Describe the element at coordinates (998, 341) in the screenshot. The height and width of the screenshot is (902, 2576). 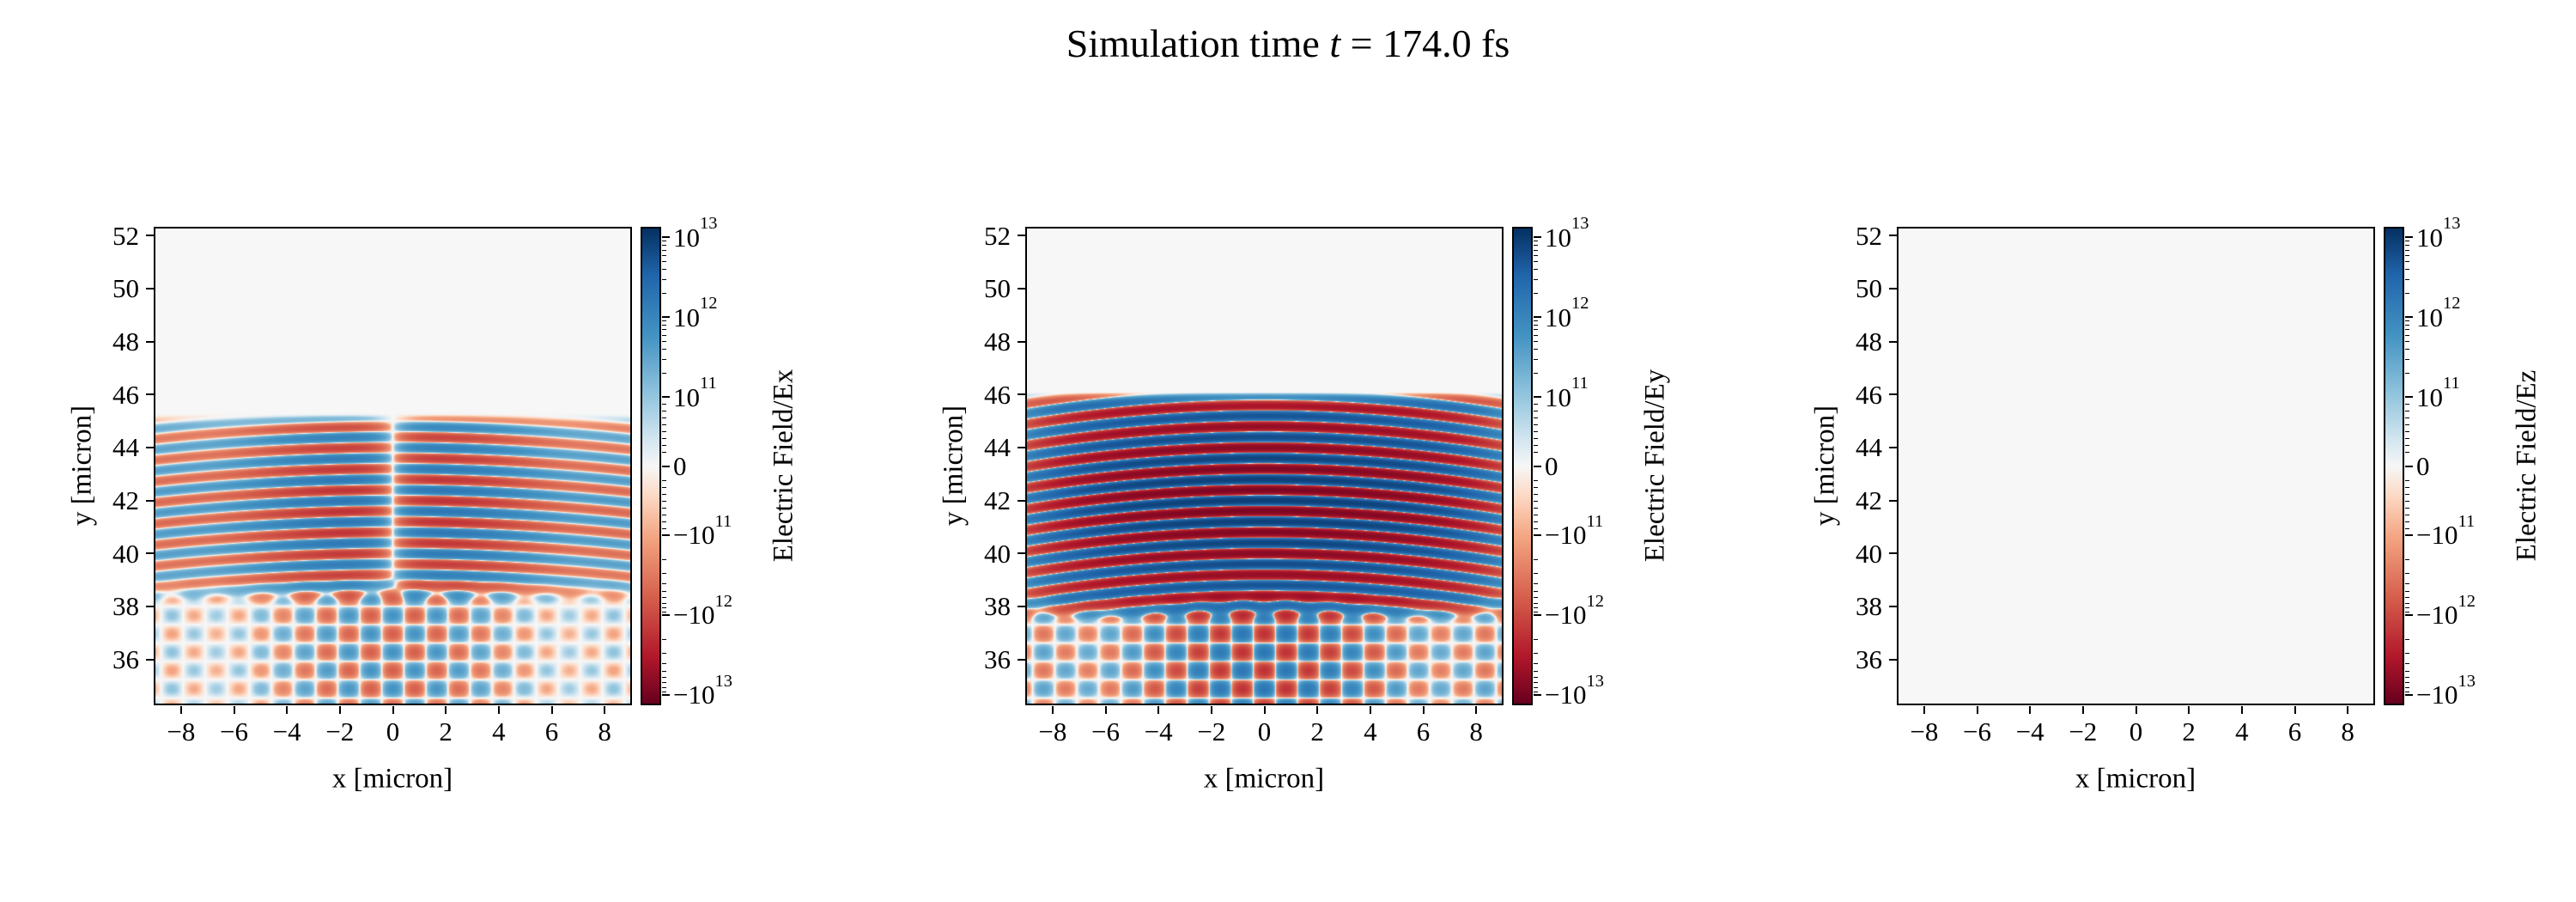
I see `y-tick-label: 48` at that location.